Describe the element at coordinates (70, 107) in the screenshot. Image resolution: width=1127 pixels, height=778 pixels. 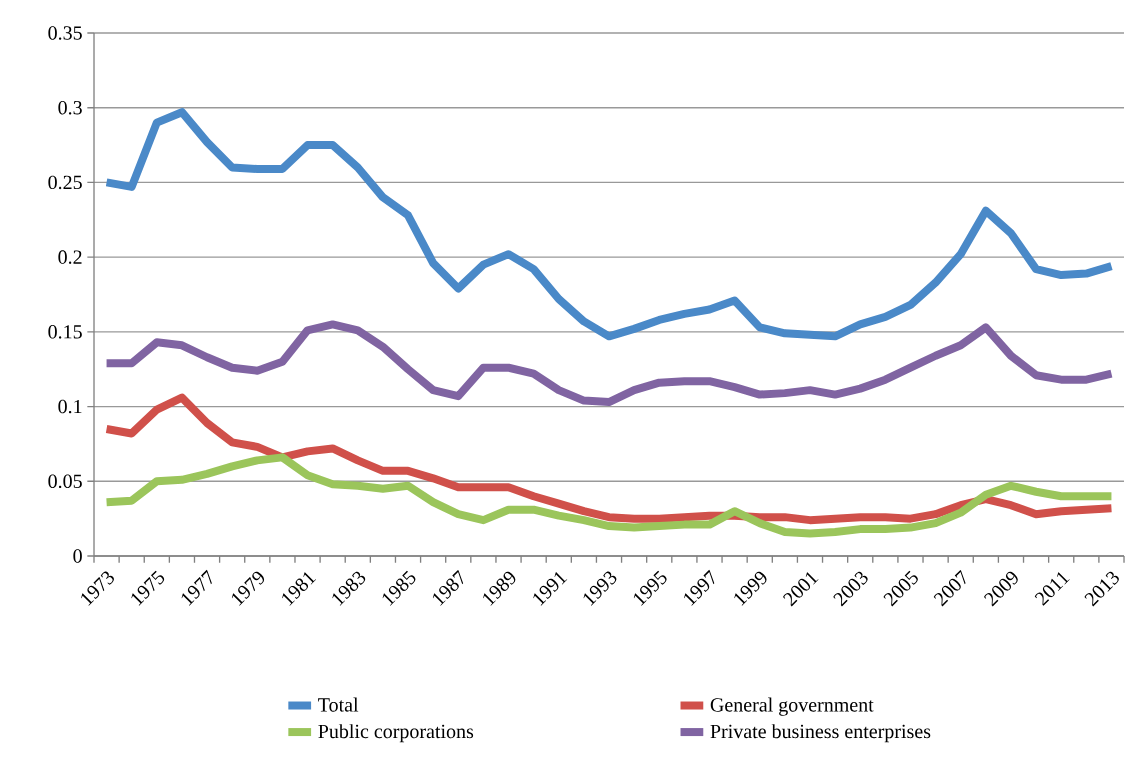
I see `y-tick-label: 0.3` at that location.